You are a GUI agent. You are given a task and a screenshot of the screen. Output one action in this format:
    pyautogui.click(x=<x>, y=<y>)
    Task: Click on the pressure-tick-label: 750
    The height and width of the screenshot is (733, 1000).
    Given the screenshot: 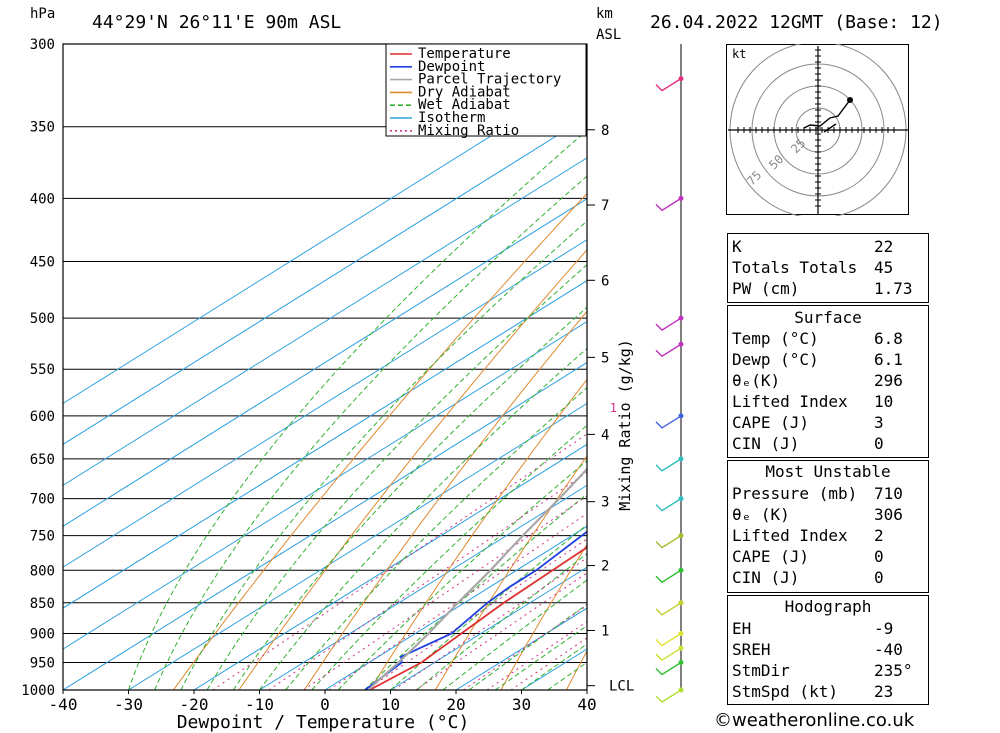 What is the action you would take?
    pyautogui.click(x=42, y=537)
    